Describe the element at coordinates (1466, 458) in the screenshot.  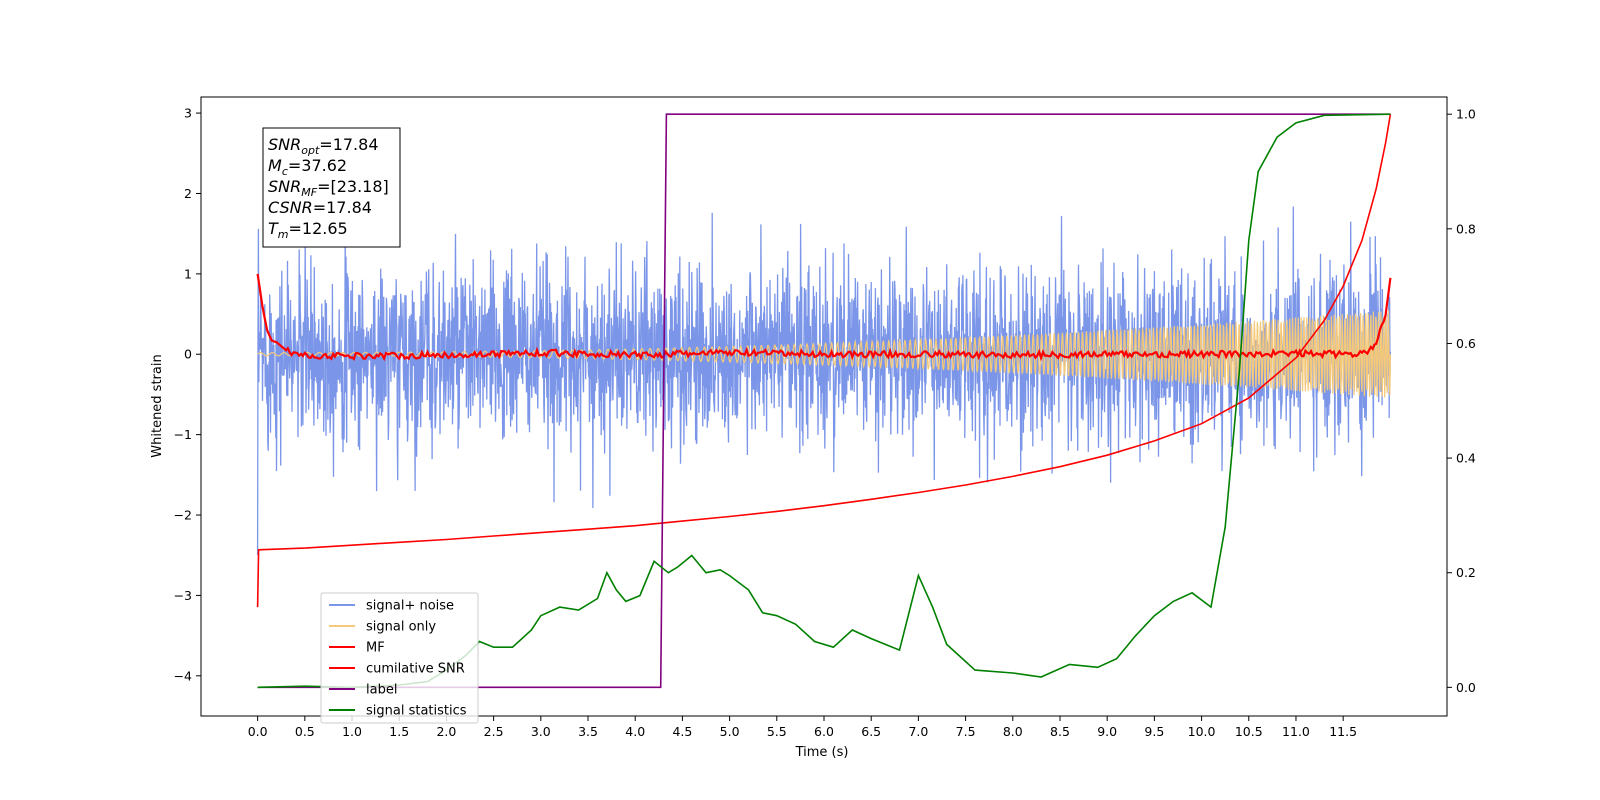
I see `y2-tick-label: 0.4` at that location.